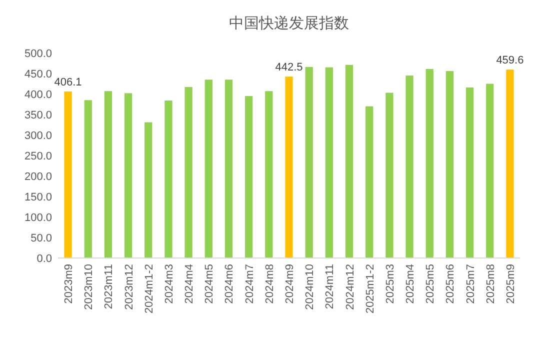 The image size is (537, 338). Describe the element at coordinates (490, 284) in the screenshot. I see `x-tick-label: 2025m8` at that location.